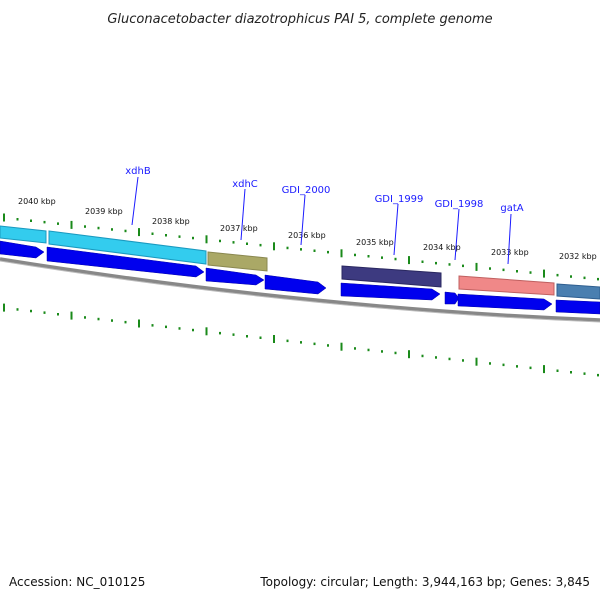 The height and width of the screenshot is (600, 600). I want to click on tick-label-2033: 2033 kbp, so click(510, 252).